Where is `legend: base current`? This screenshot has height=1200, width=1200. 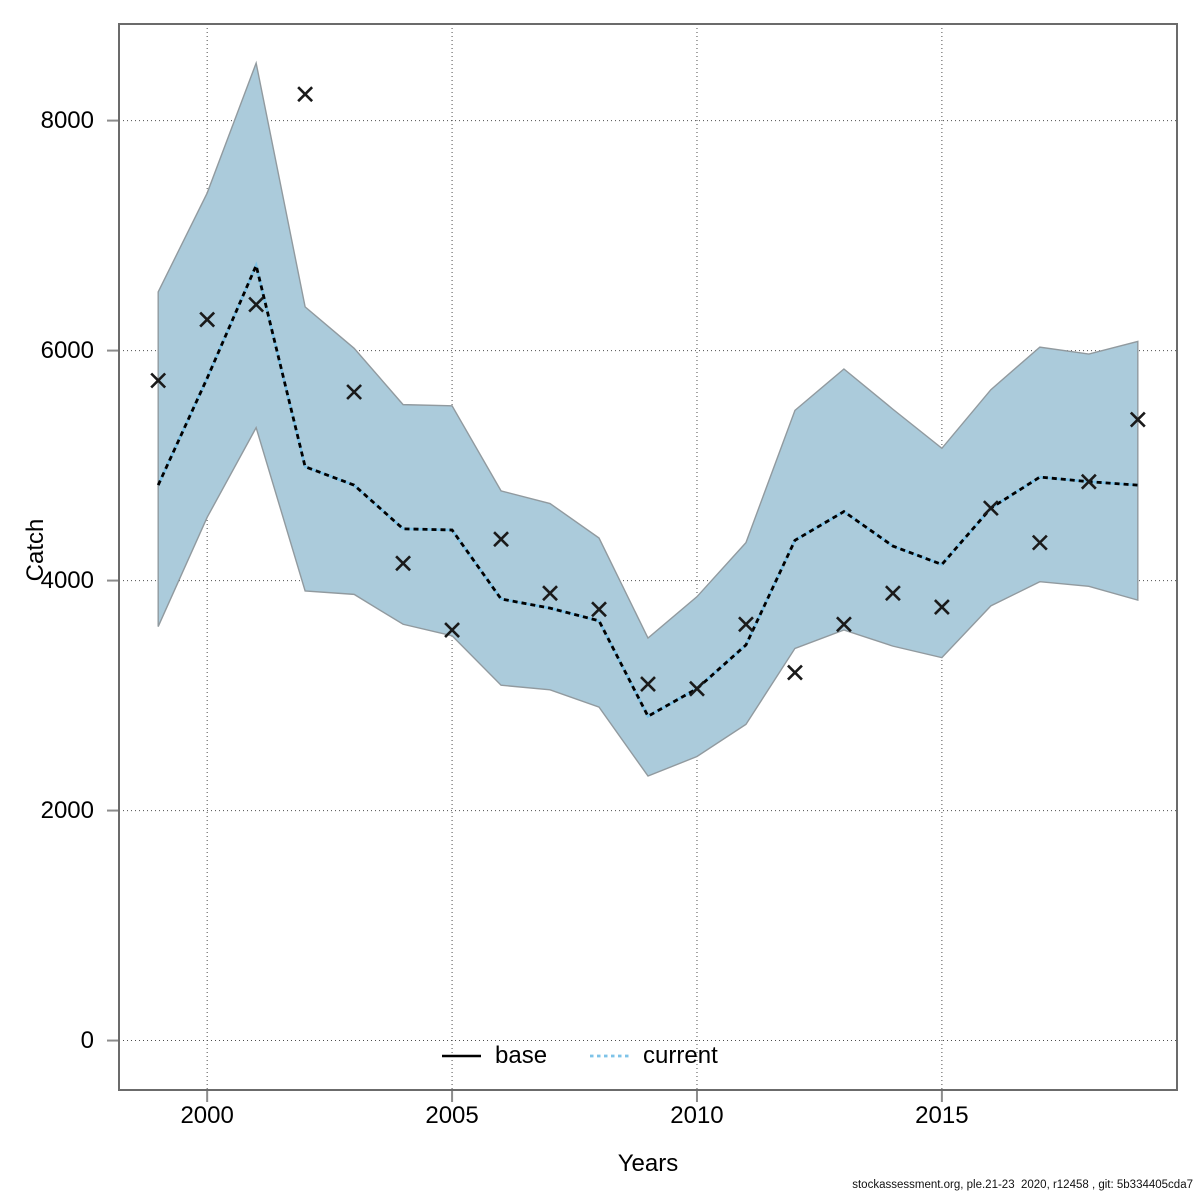
legend: base current is located at coordinates (579, 1056).